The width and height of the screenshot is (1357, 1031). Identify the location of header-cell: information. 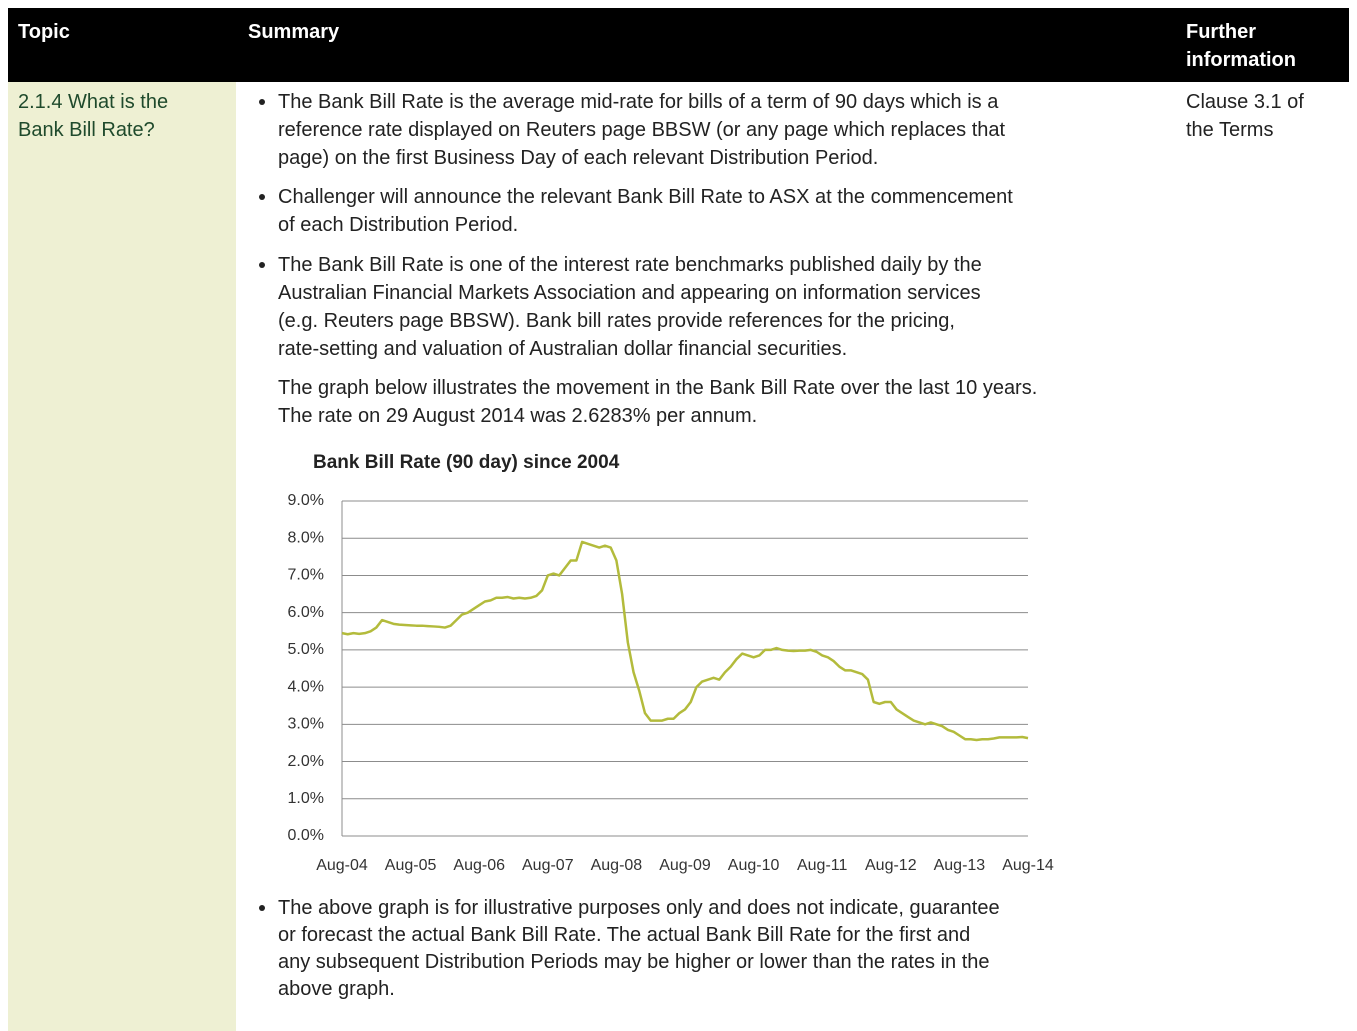
(1241, 60).